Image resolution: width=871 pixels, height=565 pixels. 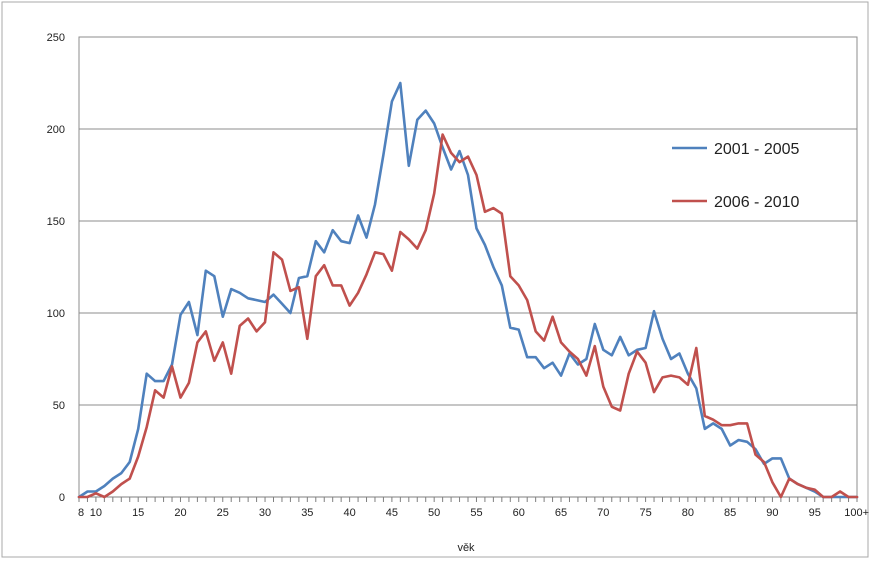 What do you see at coordinates (561, 513) in the screenshot?
I see `x-tick-label: 65` at bounding box center [561, 513].